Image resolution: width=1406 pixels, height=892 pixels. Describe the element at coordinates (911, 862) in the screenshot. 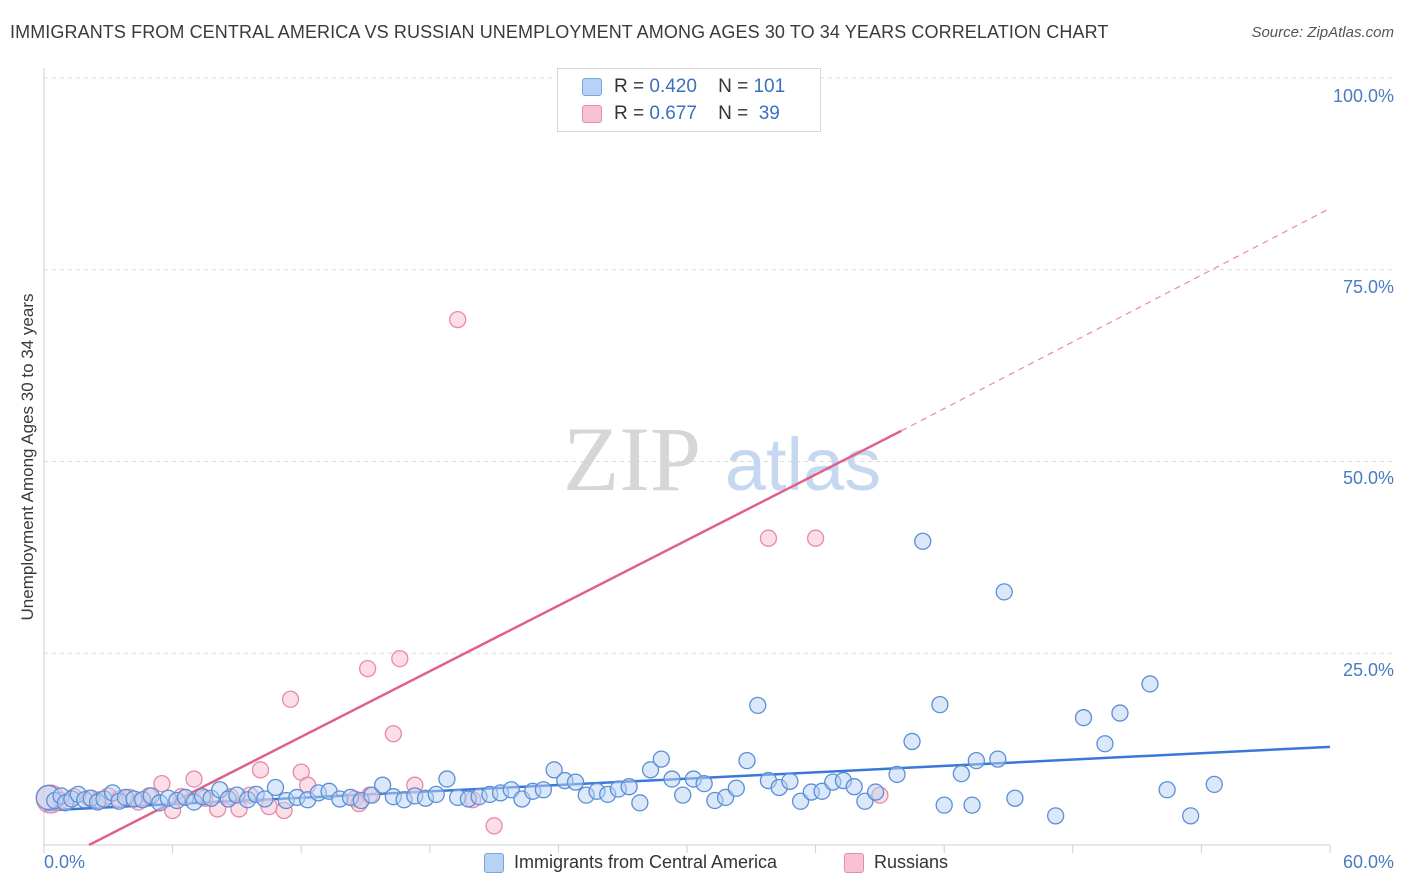

I see `legend-label: Russians` at that location.